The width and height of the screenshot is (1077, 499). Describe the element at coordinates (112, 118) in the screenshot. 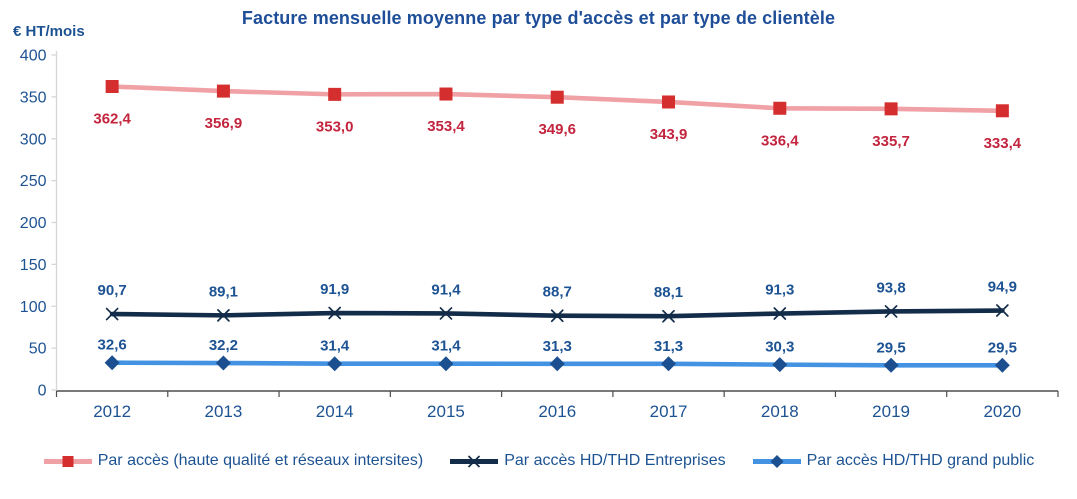

I see `data-label: 362,4` at that location.